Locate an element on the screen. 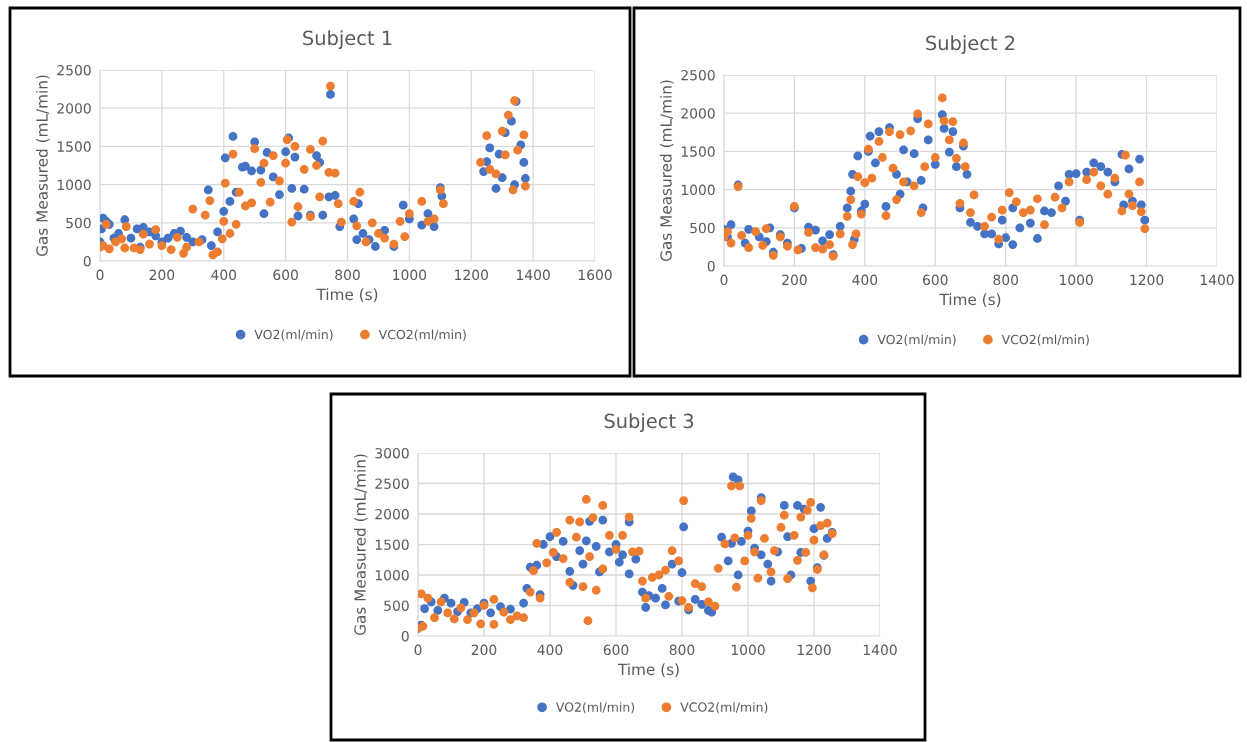 This screenshot has width=1247, height=742. x-tick-label: 1600 is located at coordinates (595, 275).